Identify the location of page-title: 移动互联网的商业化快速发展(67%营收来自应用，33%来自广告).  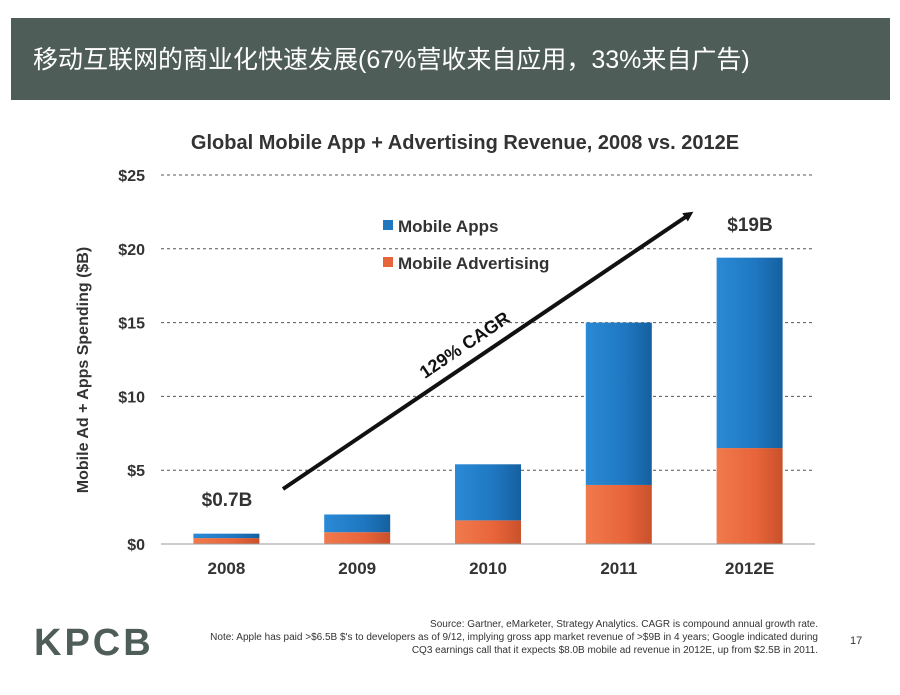
(391, 60).